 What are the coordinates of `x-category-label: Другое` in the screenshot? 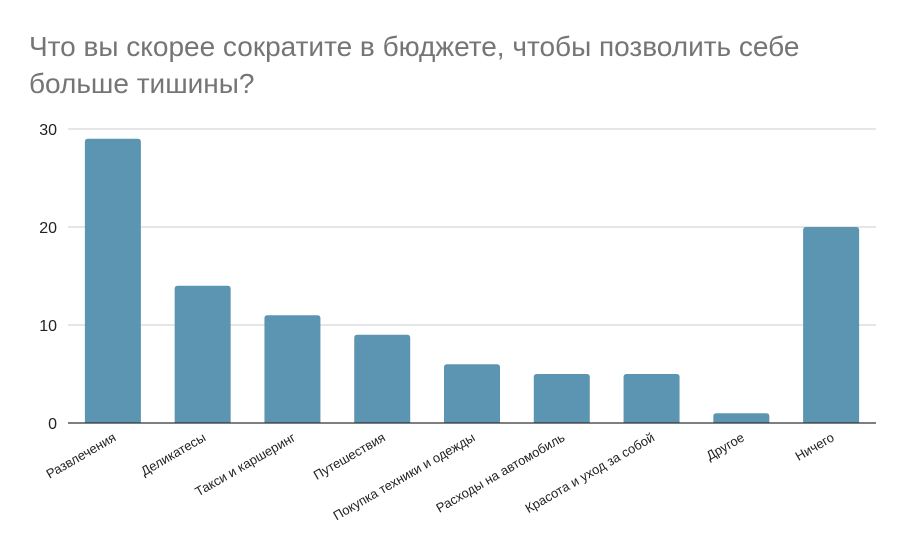 It's located at (725, 447).